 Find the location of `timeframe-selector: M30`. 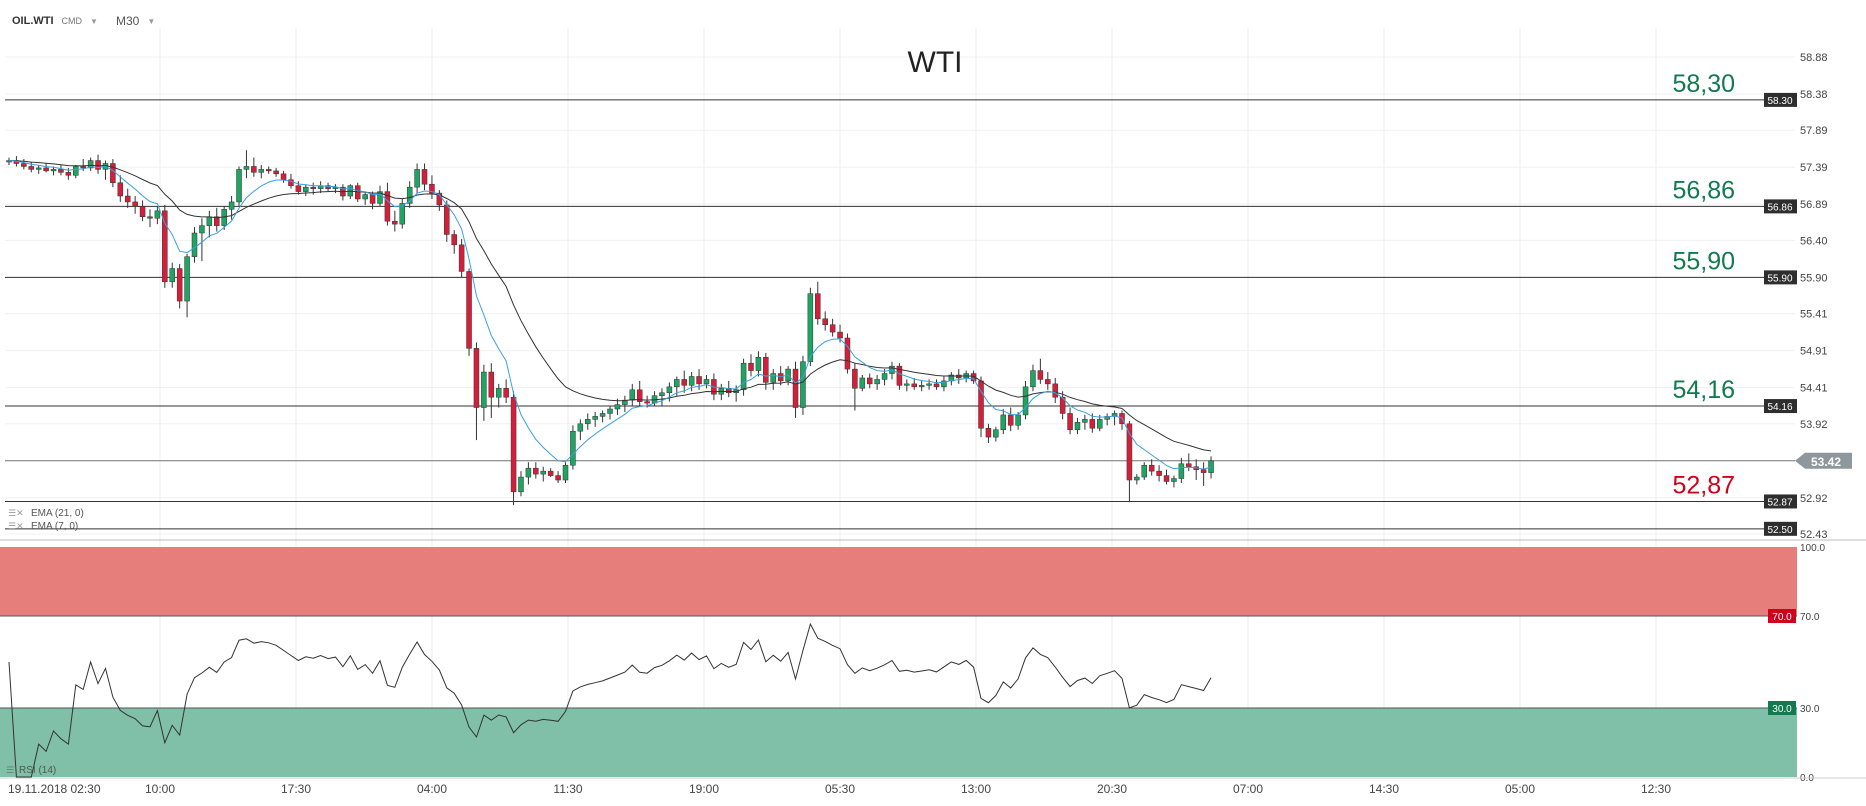

timeframe-selector: M30 is located at coordinates (127, 21).